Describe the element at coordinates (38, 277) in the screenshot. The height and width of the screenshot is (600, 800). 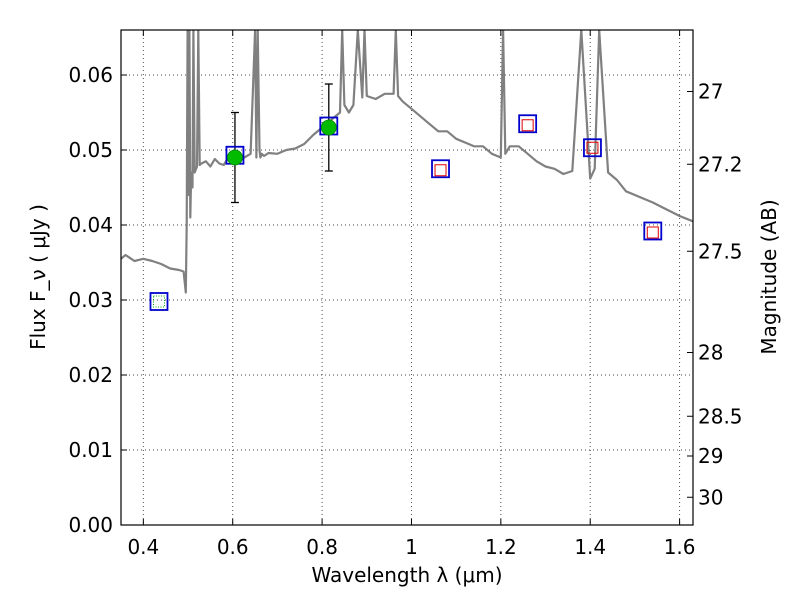
I see `y-axis-label-left: Flux F_ν ( μJy )` at that location.